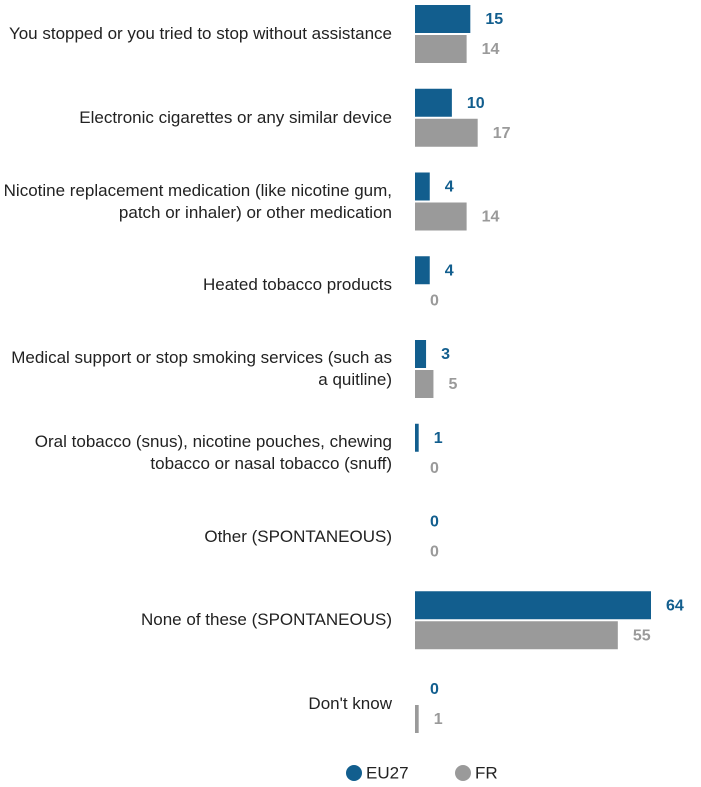 The width and height of the screenshot is (701, 787). Describe the element at coordinates (350, 703) in the screenshot. I see `category-label: Don't know` at that location.